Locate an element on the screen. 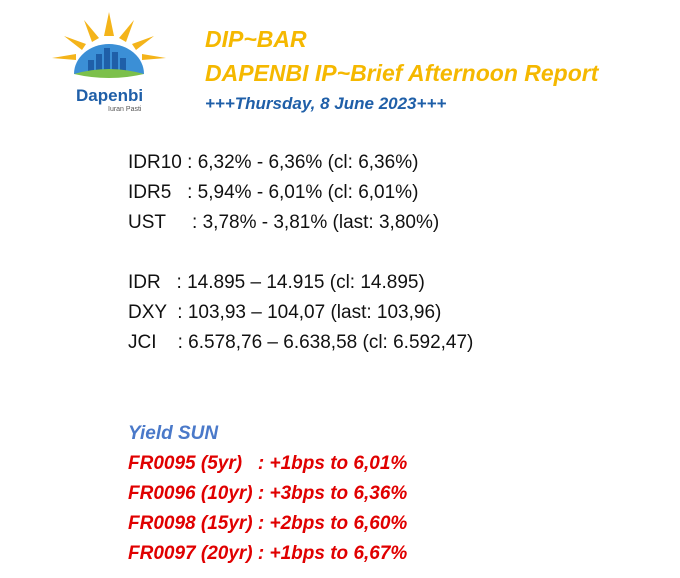 Image resolution: width=680 pixels, height=578 pixels. market-line-idr: IDR : 14.895 – 14.915 (cl: 14.895) is located at coordinates (276, 282).